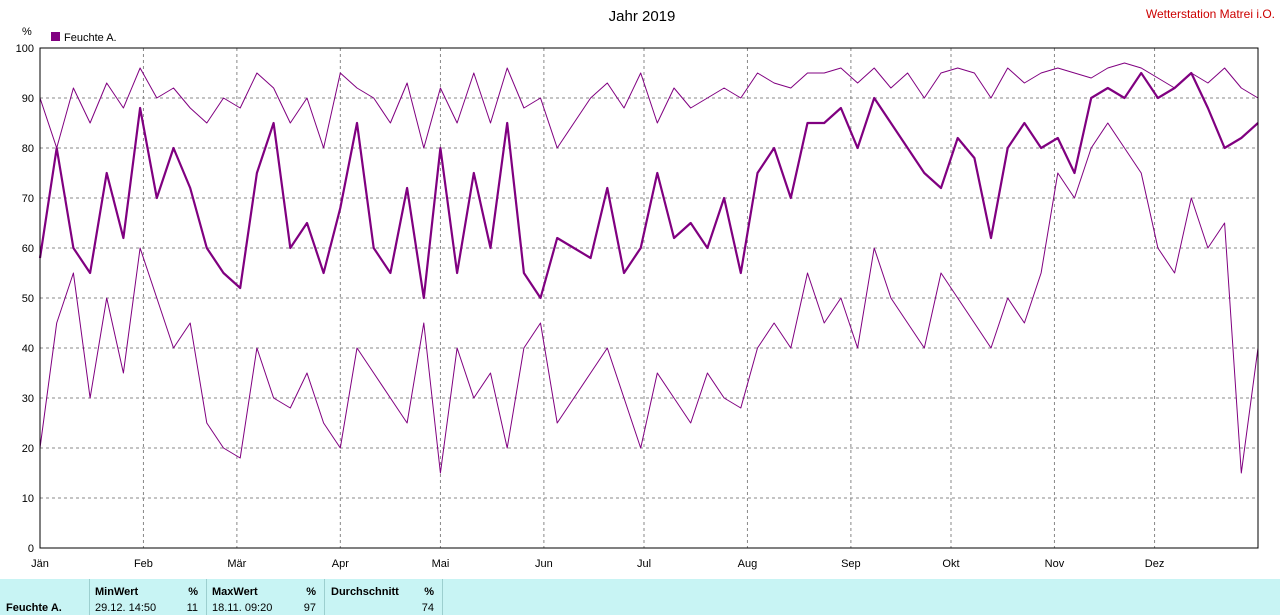  Describe the element at coordinates (90, 38) in the screenshot. I see `legend-label: Feuchte A.` at that location.